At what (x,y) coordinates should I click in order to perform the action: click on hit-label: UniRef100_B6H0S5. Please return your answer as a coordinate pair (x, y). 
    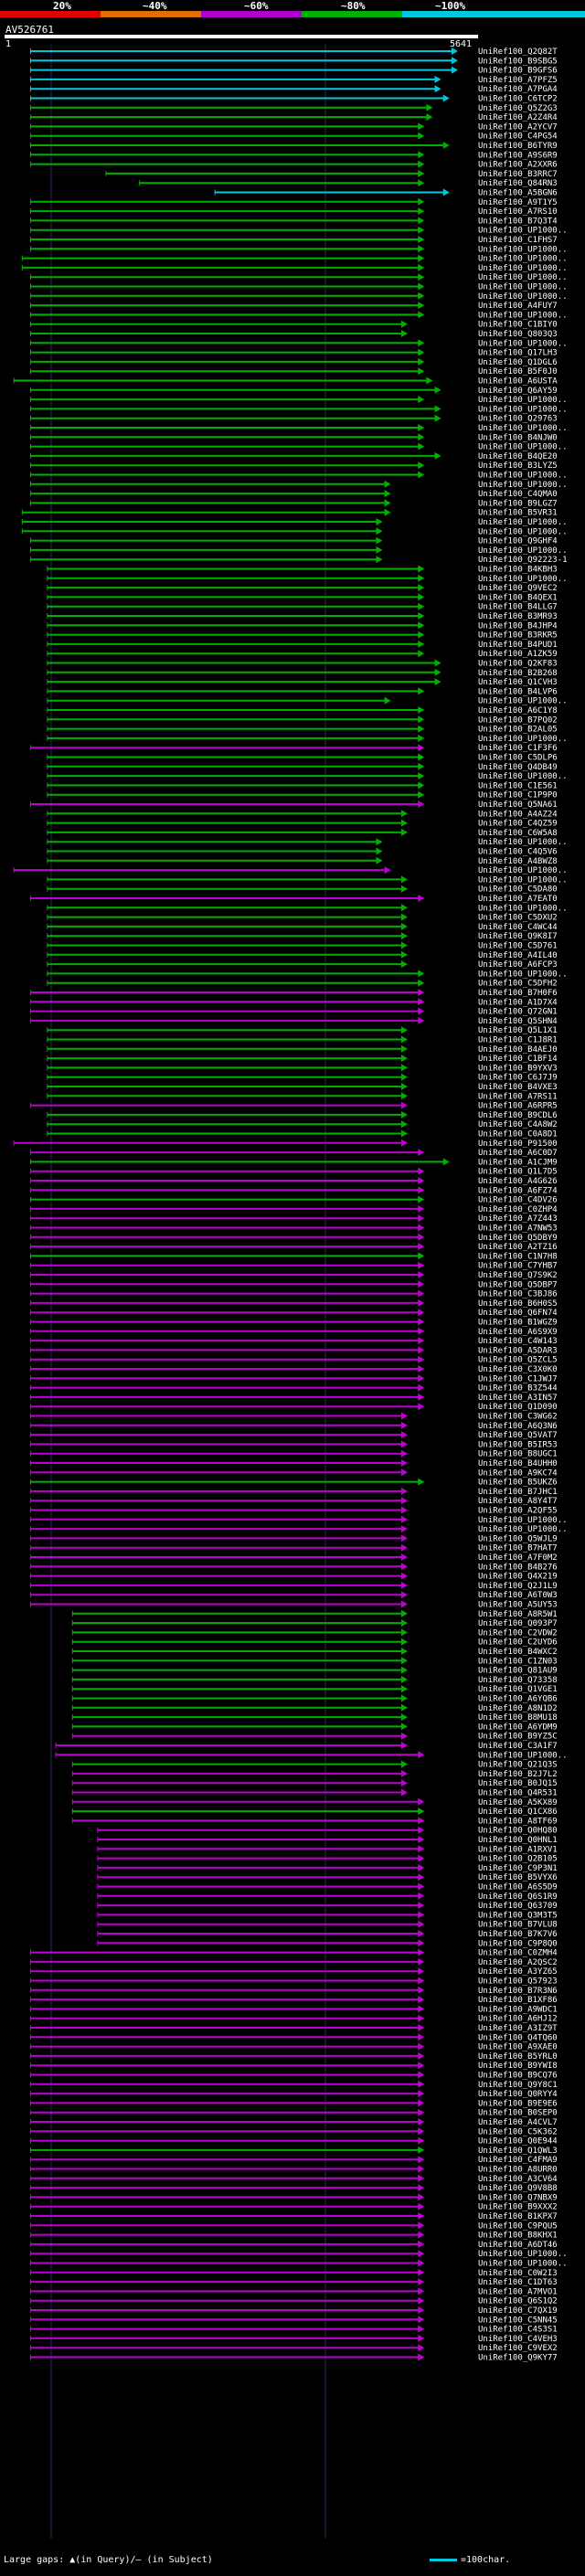
    Looking at the image, I should click on (518, 1304).